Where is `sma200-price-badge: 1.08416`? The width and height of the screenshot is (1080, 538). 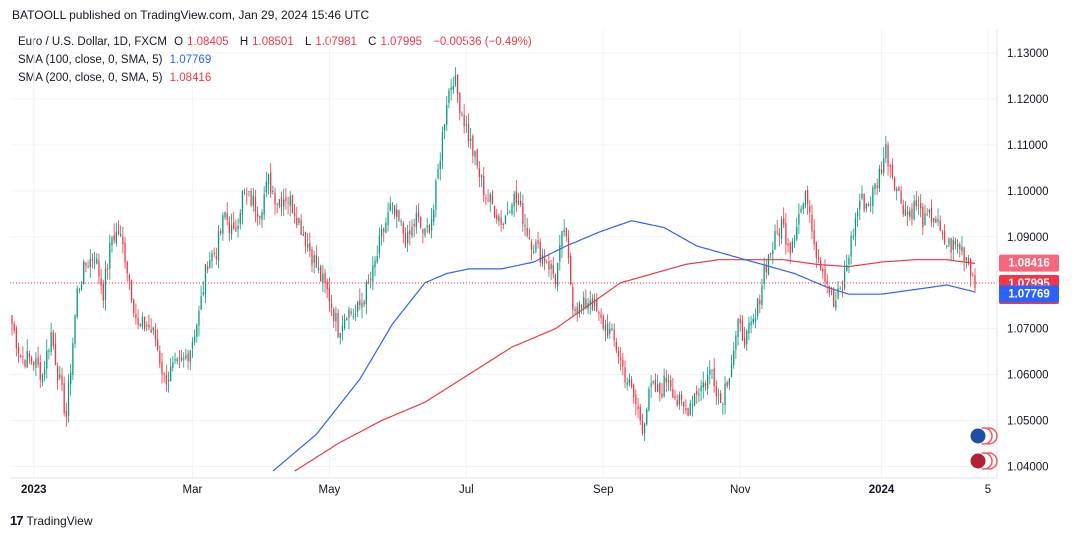 sma200-price-badge: 1.08416 is located at coordinates (1029, 263).